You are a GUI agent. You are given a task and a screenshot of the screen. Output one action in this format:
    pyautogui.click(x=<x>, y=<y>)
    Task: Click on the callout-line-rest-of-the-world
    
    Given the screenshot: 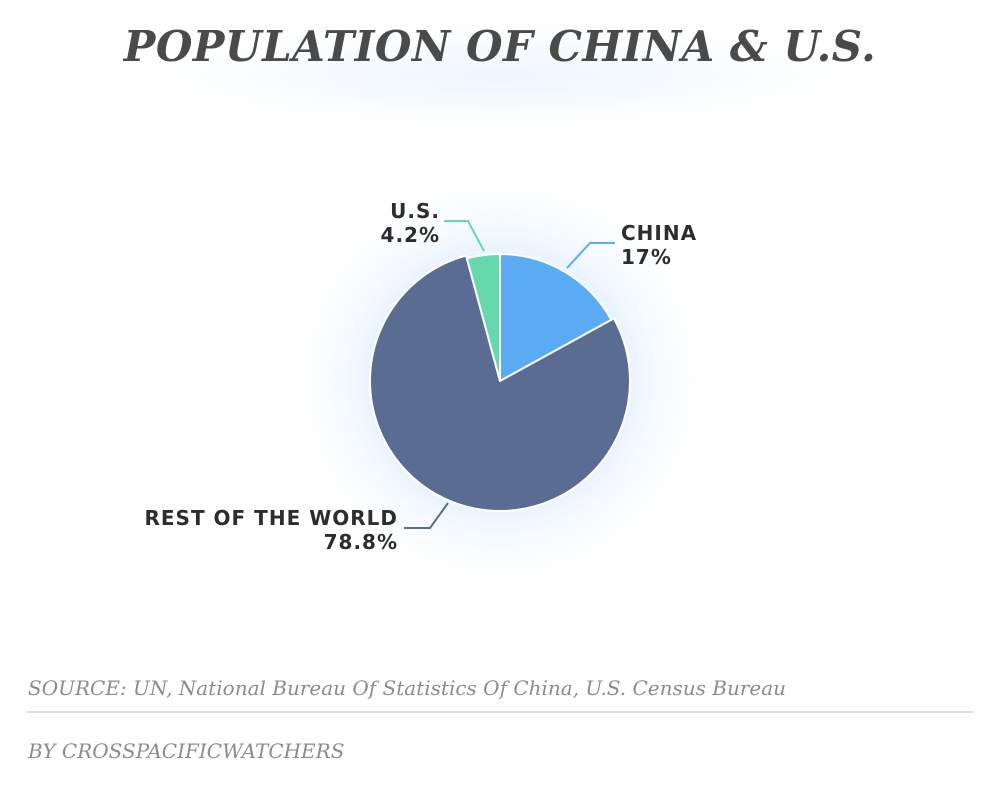 What is the action you would take?
    pyautogui.click(x=426, y=515)
    